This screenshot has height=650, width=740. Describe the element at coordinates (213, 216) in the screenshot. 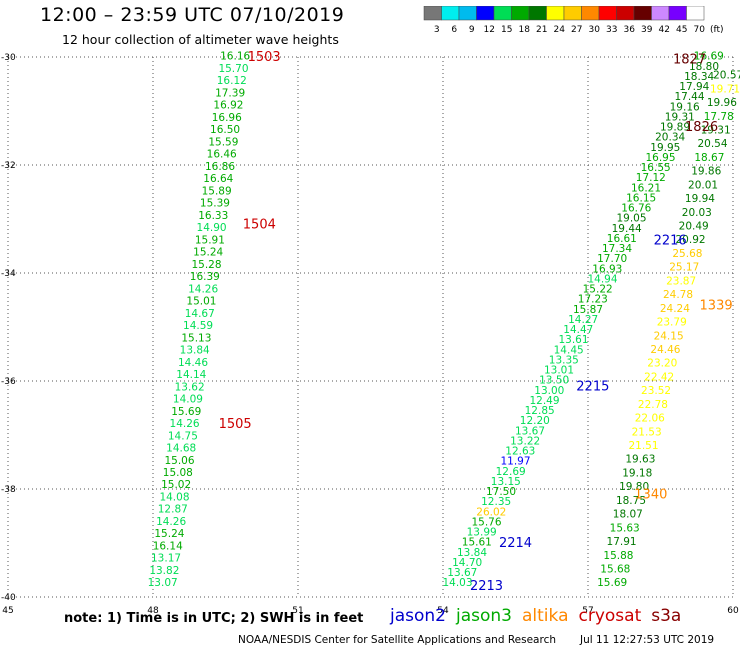

I see `wave-height-point: 16.33` at that location.